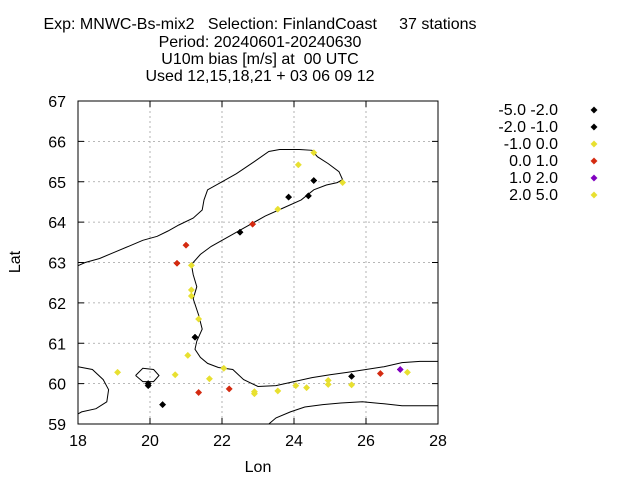 This screenshot has height=480, width=640. I want to click on x-tick-label: 18, so click(78, 441).